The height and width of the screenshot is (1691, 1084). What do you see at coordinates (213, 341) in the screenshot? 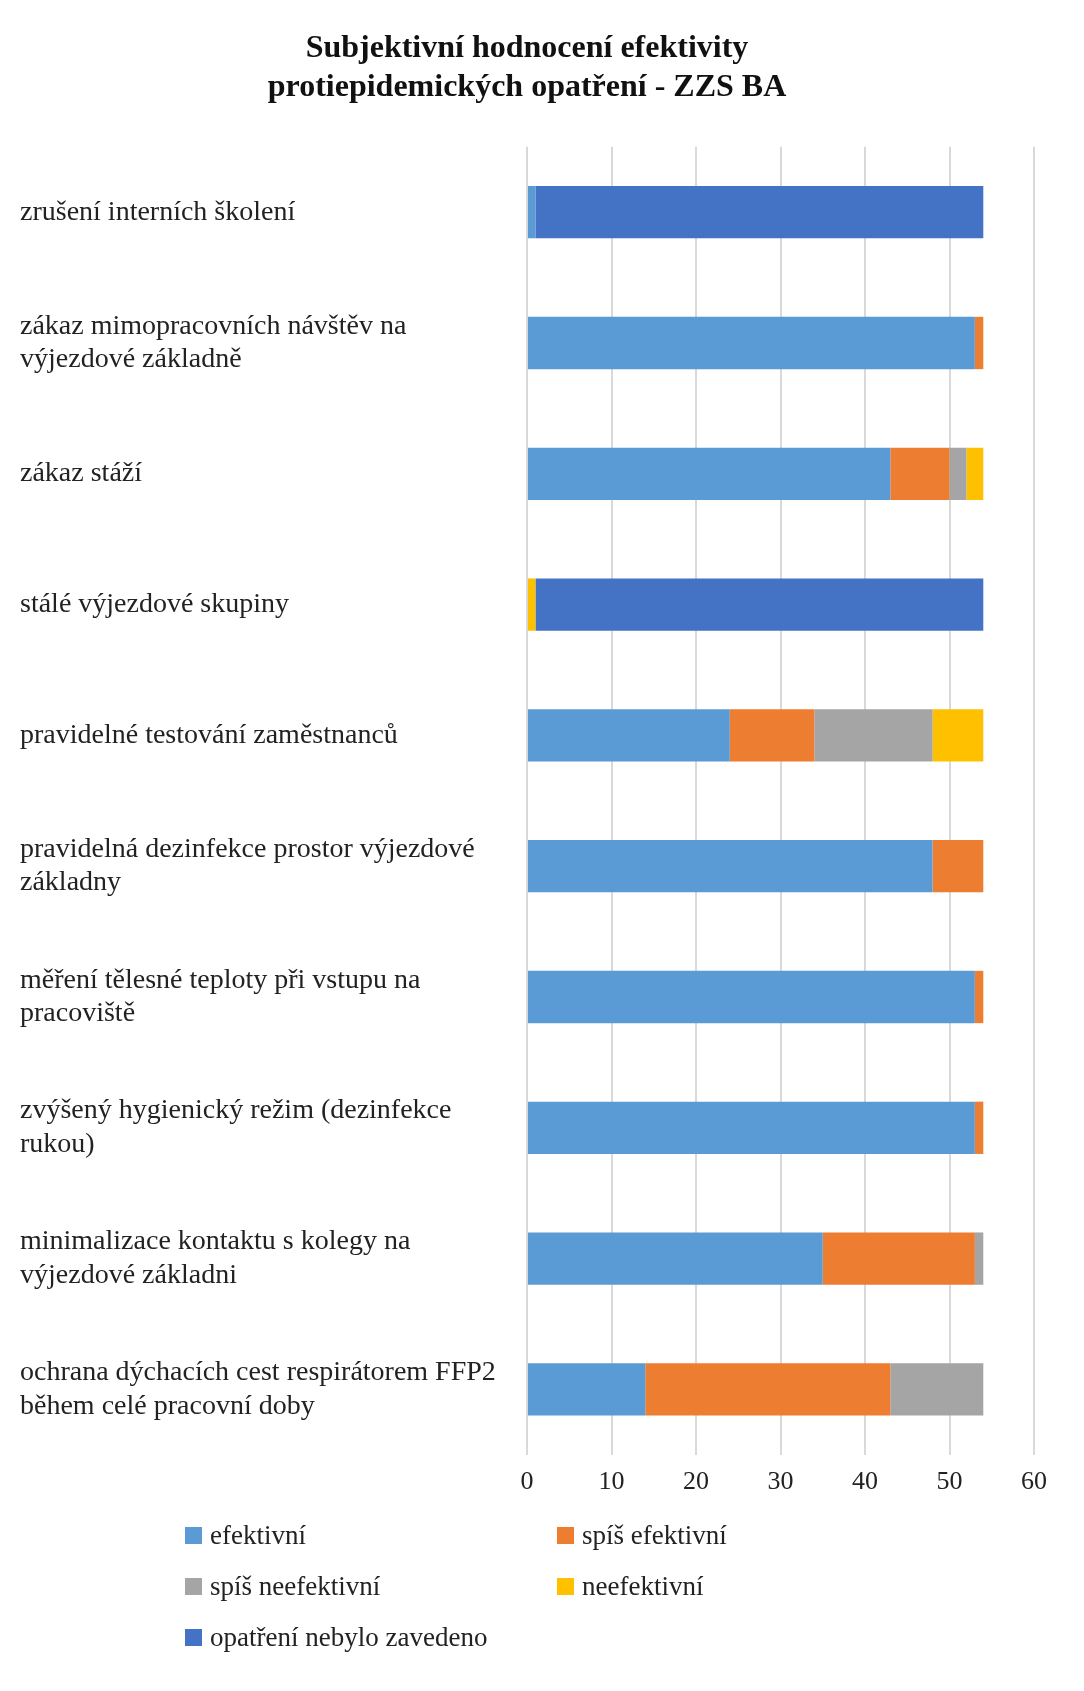
I see `y-tick-label: zákaz mimopracovních návštěv na výjezdové základně` at bounding box center [213, 341].